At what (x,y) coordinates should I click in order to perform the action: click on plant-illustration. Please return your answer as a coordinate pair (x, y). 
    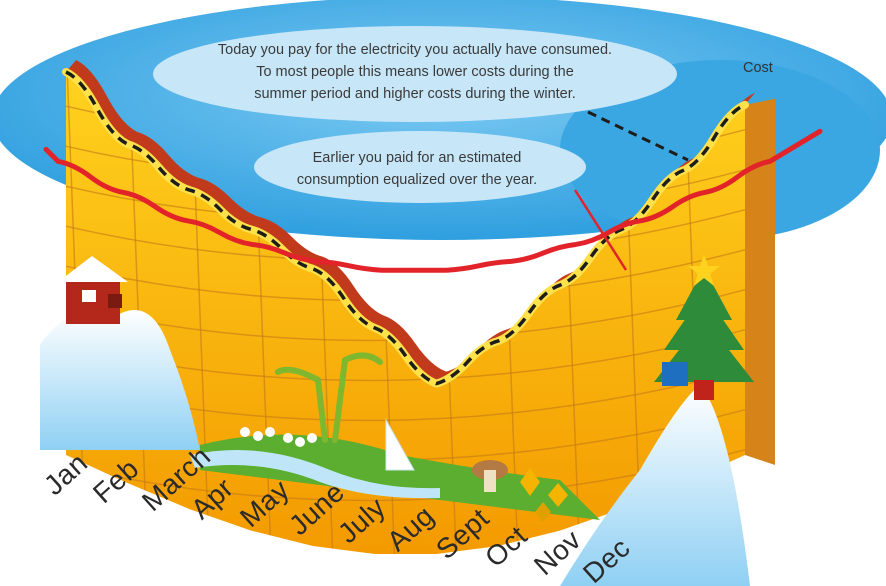
    Looking at the image, I should click on (329, 397).